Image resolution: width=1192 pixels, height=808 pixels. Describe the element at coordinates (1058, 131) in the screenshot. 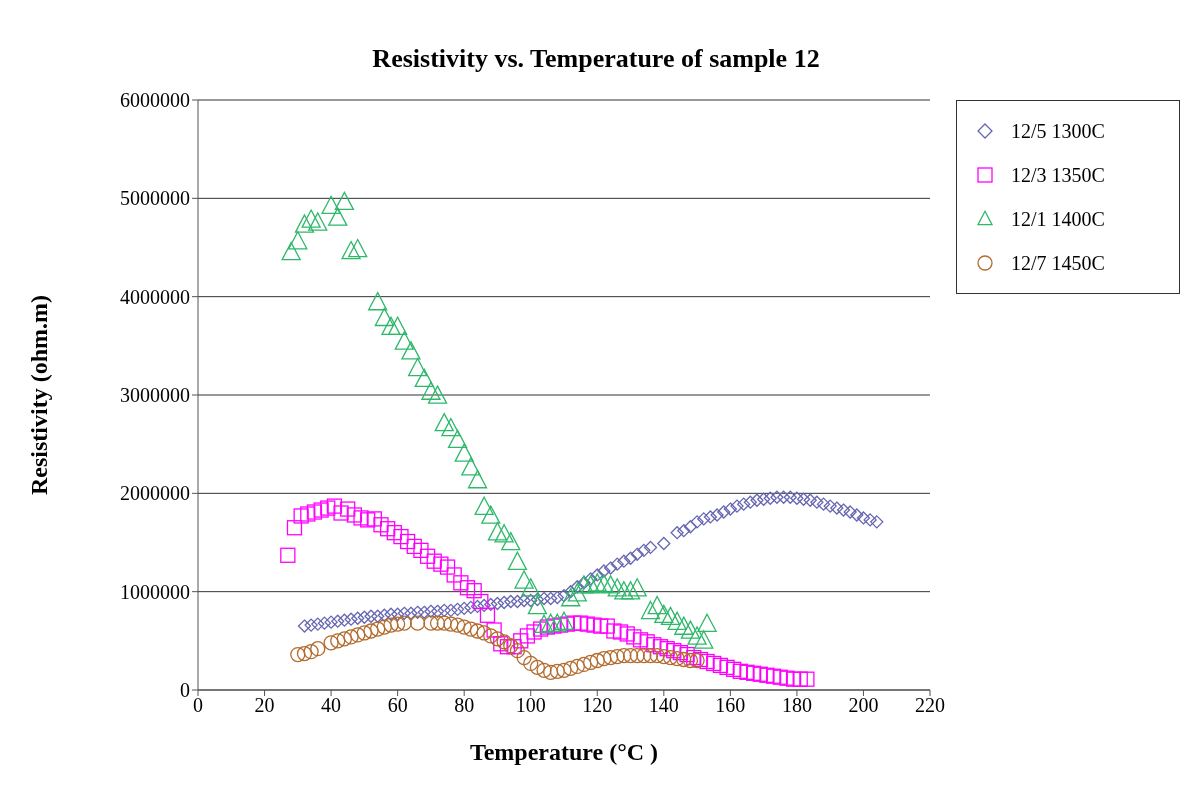

I see `legend-label: 12/5 1300C` at that location.